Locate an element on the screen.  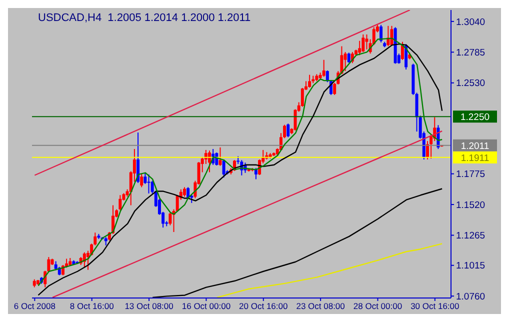
y-tick-label: 1.2785 is located at coordinates (471, 53).